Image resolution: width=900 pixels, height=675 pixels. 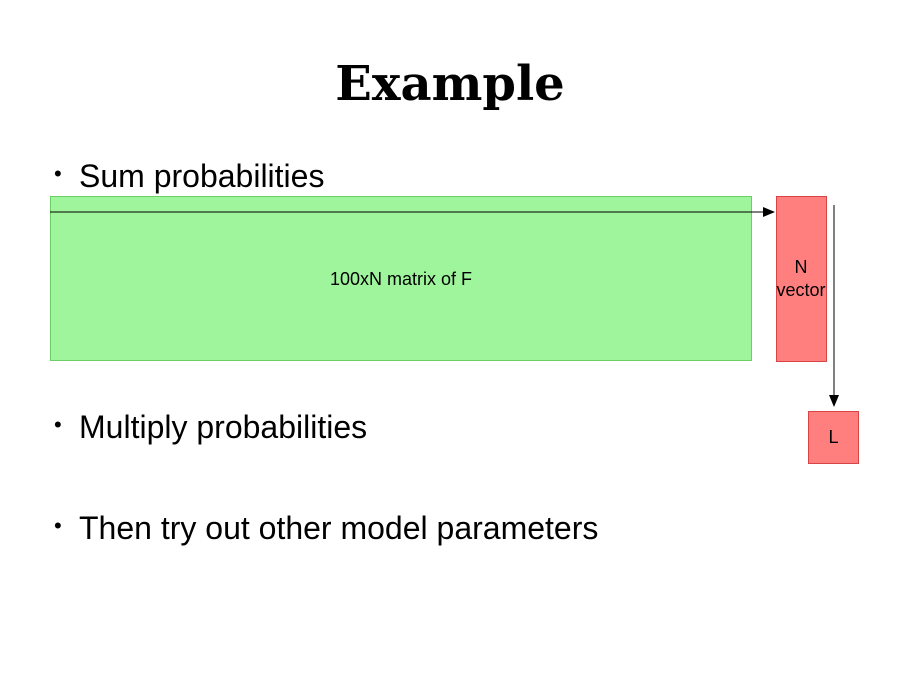 I want to click on result-label: L, so click(x=833, y=437).